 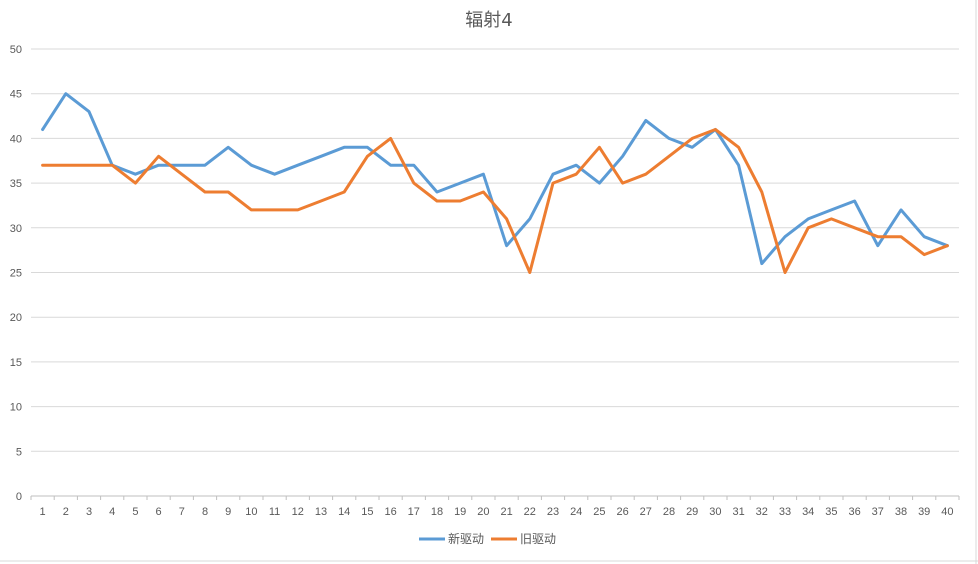 What do you see at coordinates (228, 512) in the screenshot?
I see `x-tick-label: 9` at bounding box center [228, 512].